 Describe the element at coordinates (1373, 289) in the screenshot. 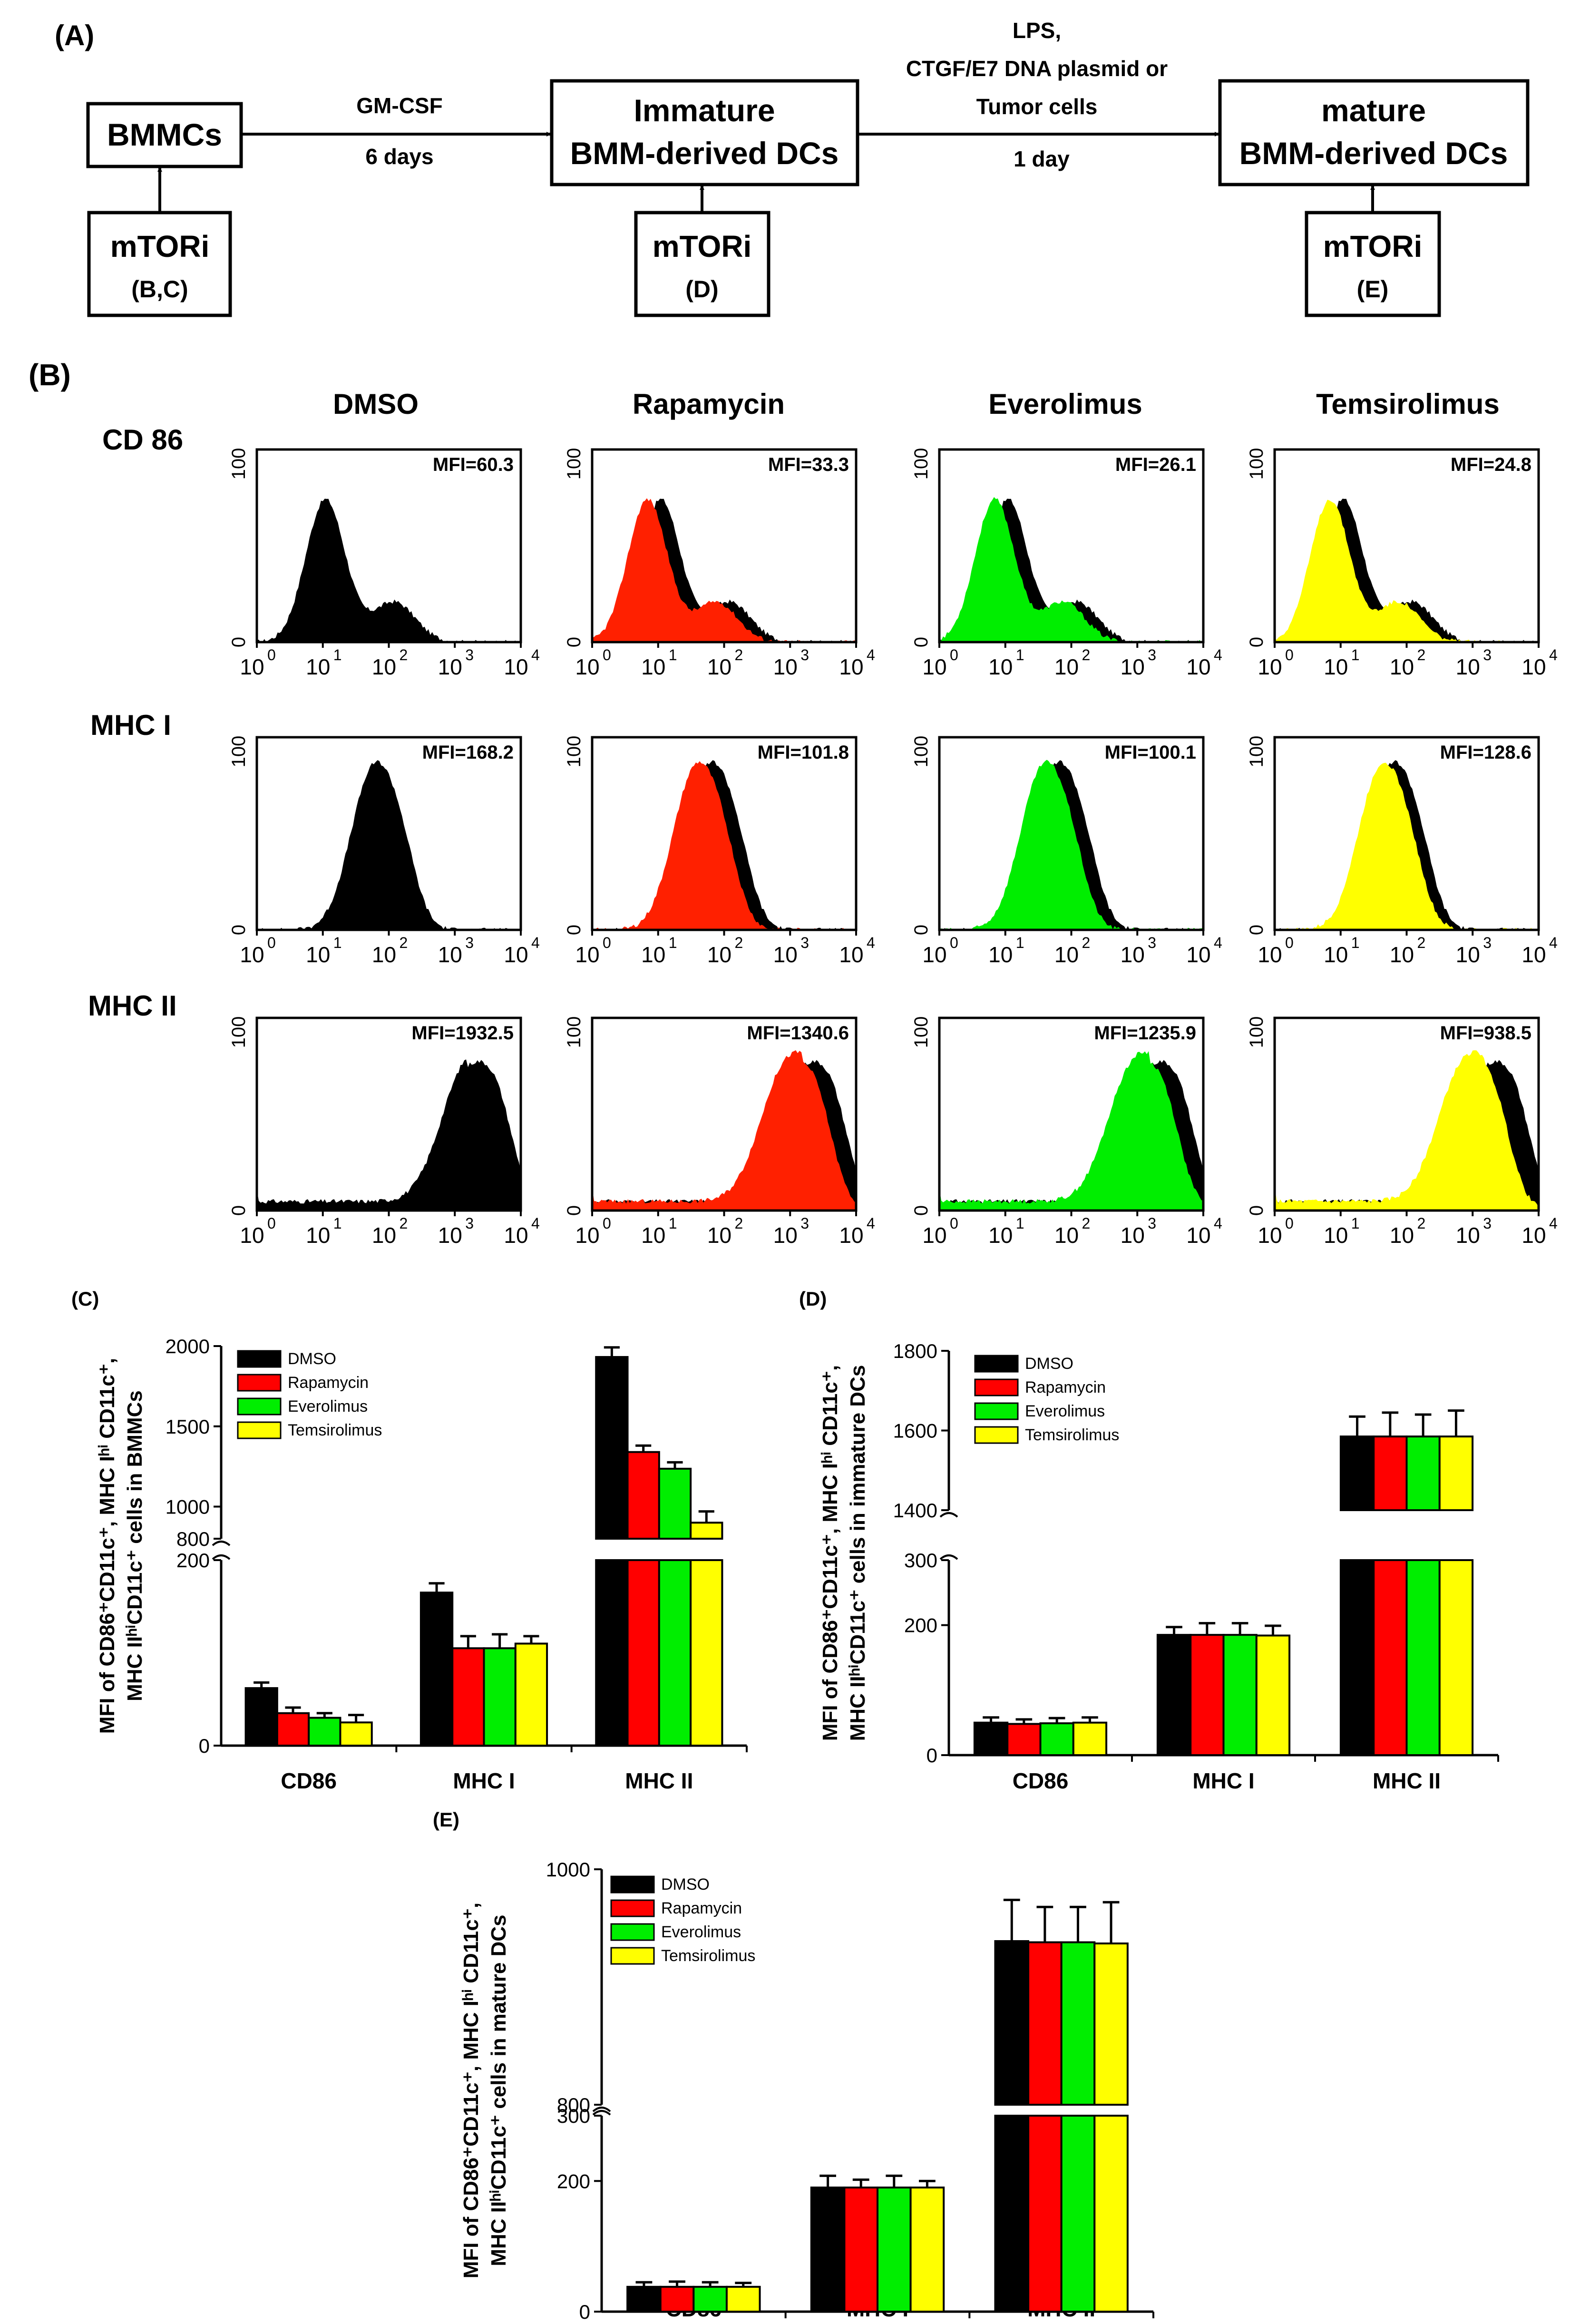

I see `mtori-sub-e: (E)` at that location.